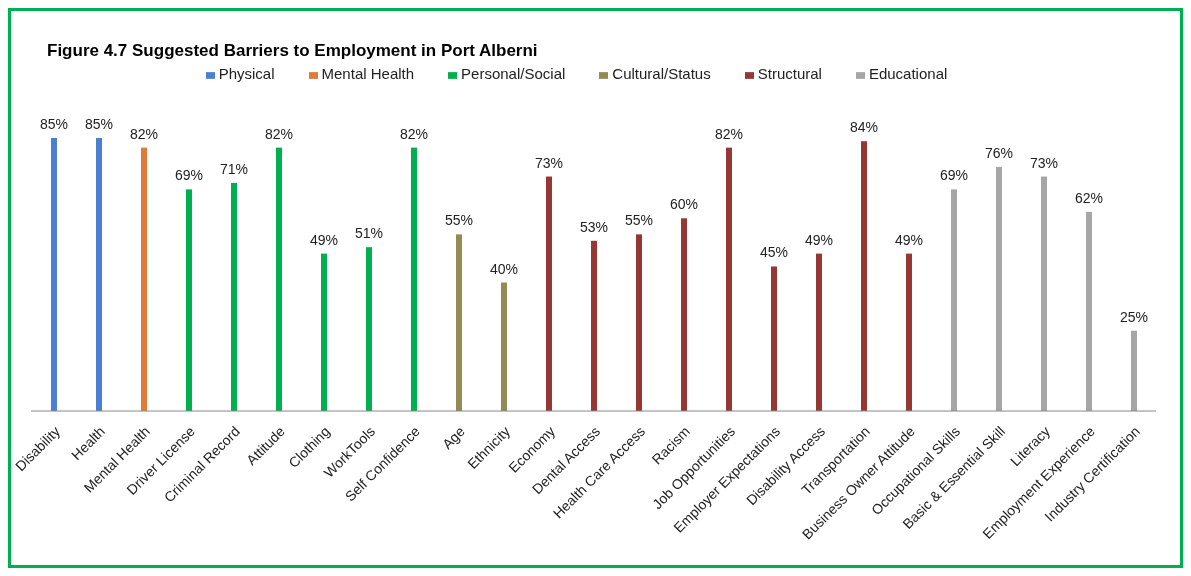 The image size is (1191, 576). What do you see at coordinates (454, 438) in the screenshot?
I see `x-tick-label: Age` at bounding box center [454, 438].